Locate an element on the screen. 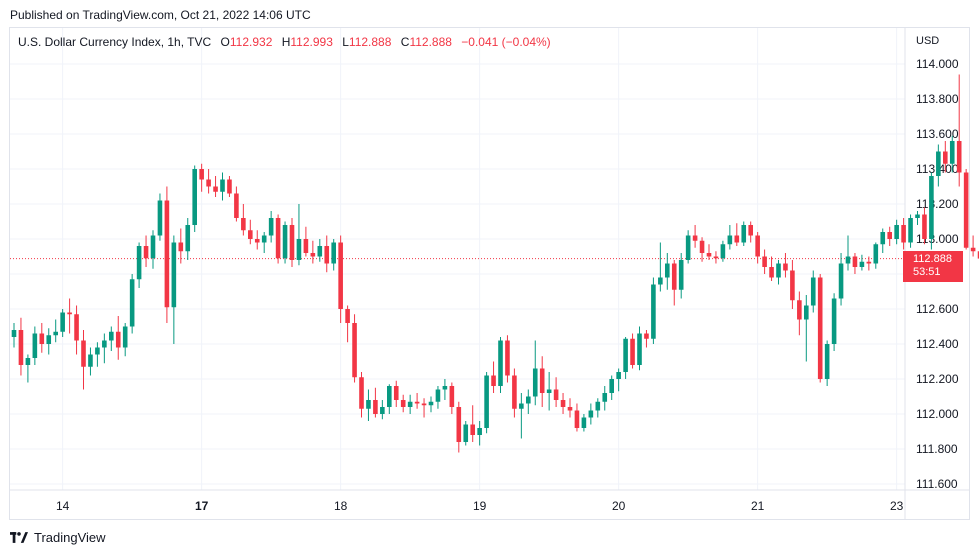 This screenshot has height=555, width=979. y-tick-label: 113.800 is located at coordinates (937, 99).